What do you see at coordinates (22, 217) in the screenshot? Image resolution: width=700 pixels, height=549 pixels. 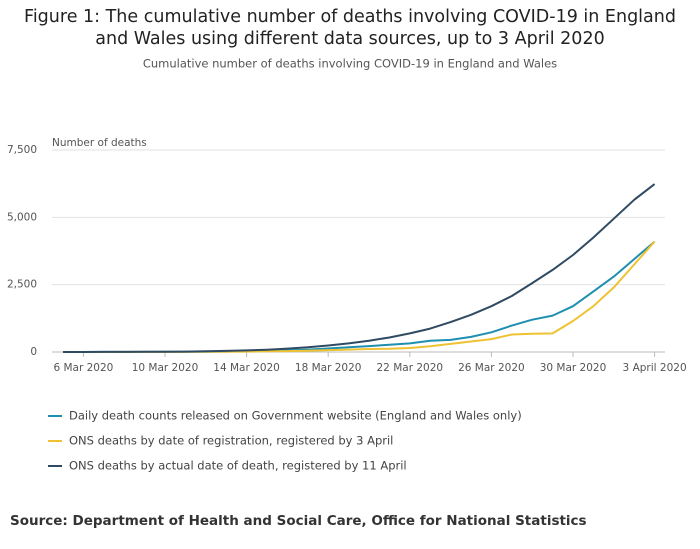 I see `y-tick-label: 5,000` at bounding box center [22, 217].